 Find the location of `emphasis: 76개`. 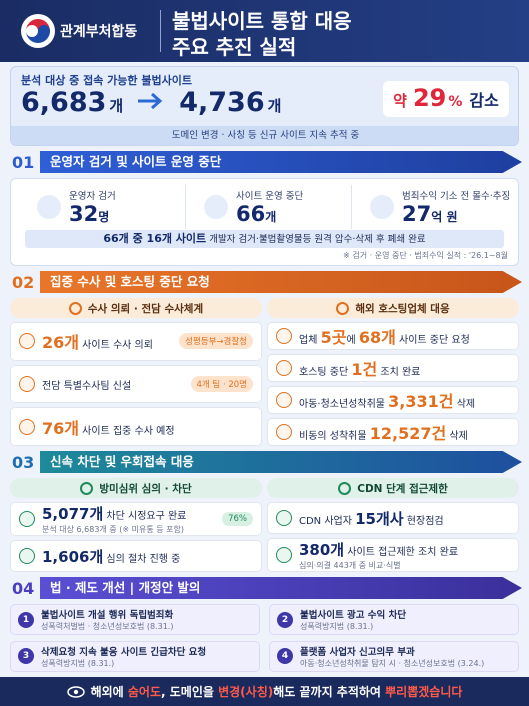

emphasis: 76개 is located at coordinates (60, 428).